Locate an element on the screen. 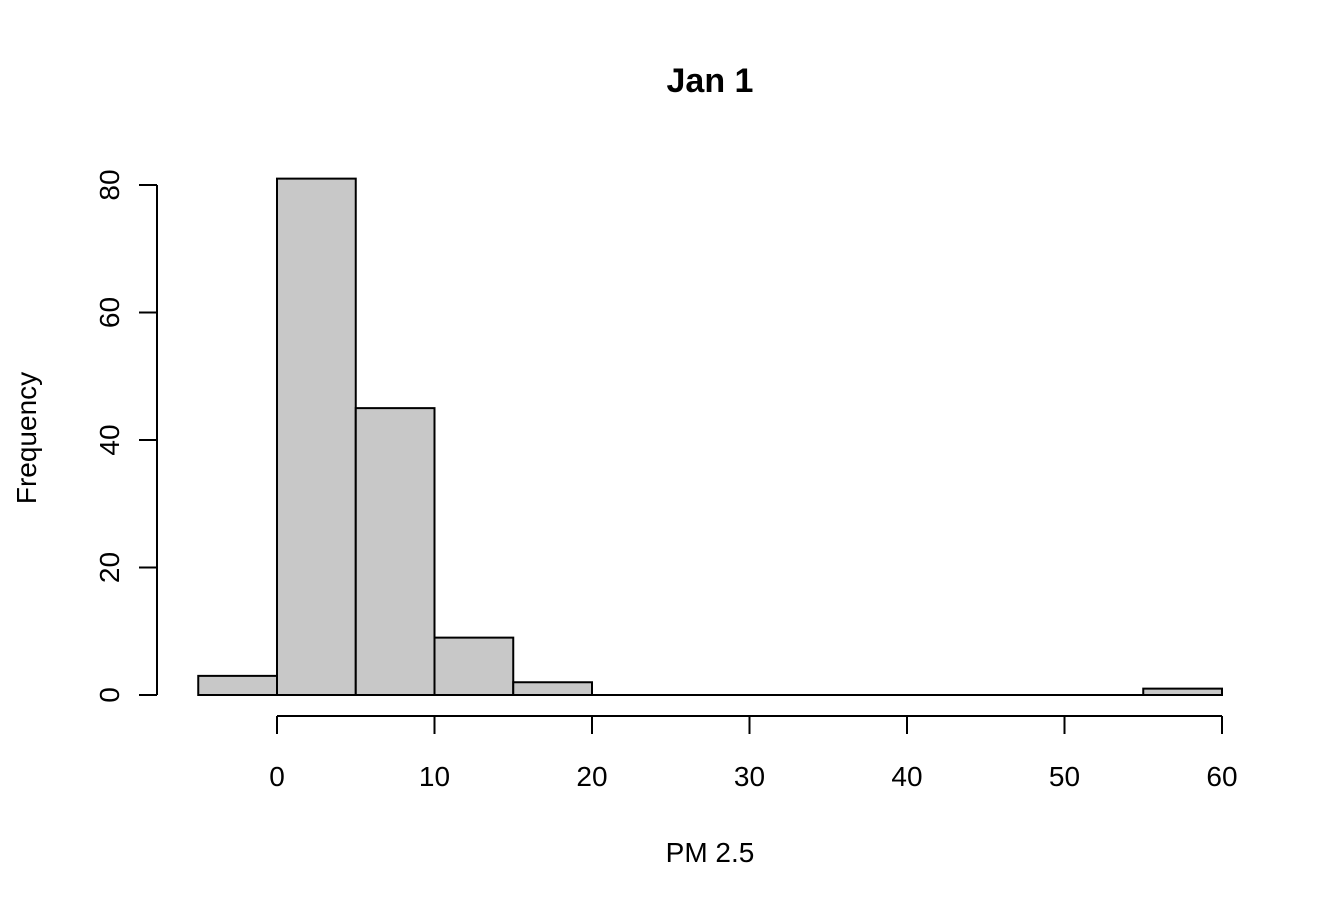 The width and height of the screenshot is (1344, 912). y-axis-label: Frequency is located at coordinates (26, 438).